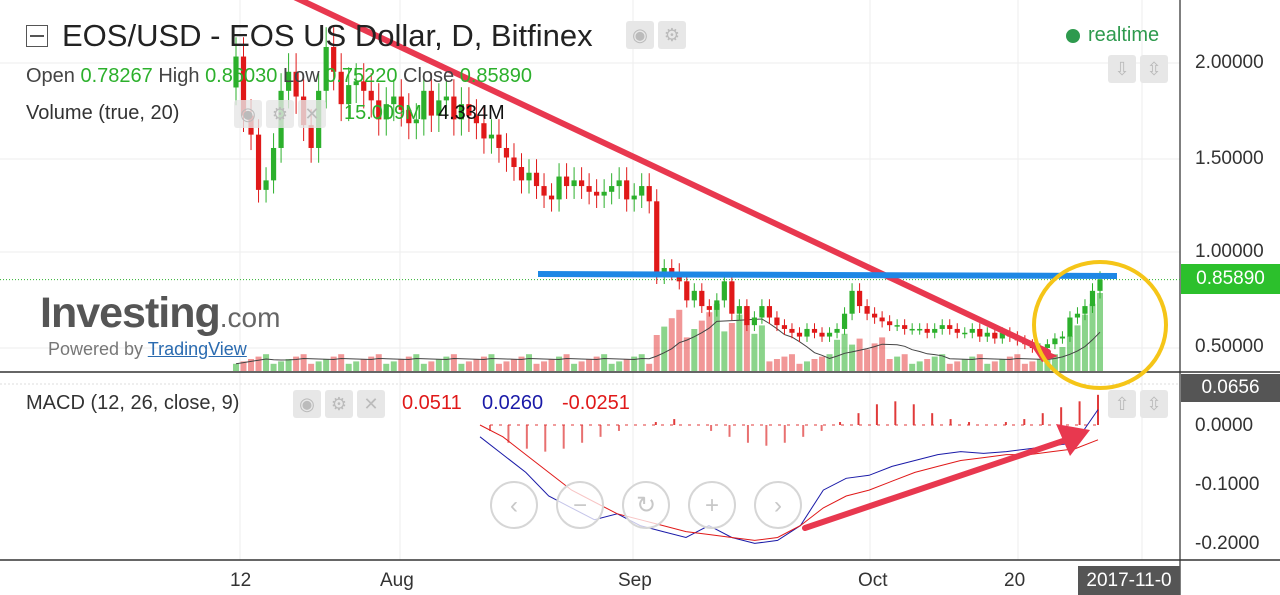 The width and height of the screenshot is (1280, 595). What do you see at coordinates (1015, 580) in the screenshot?
I see `time-tick: 20` at bounding box center [1015, 580].